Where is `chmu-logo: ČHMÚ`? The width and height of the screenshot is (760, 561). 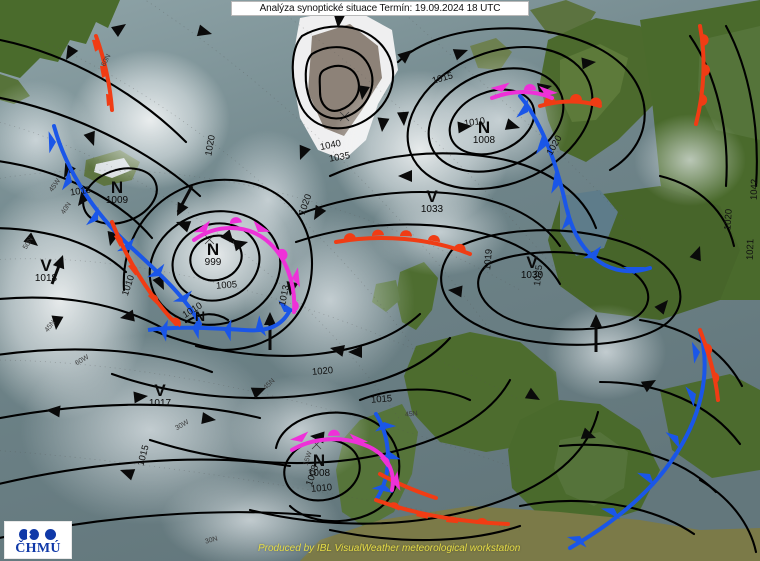 chmu-logo: ČHMÚ is located at coordinates (38, 540).